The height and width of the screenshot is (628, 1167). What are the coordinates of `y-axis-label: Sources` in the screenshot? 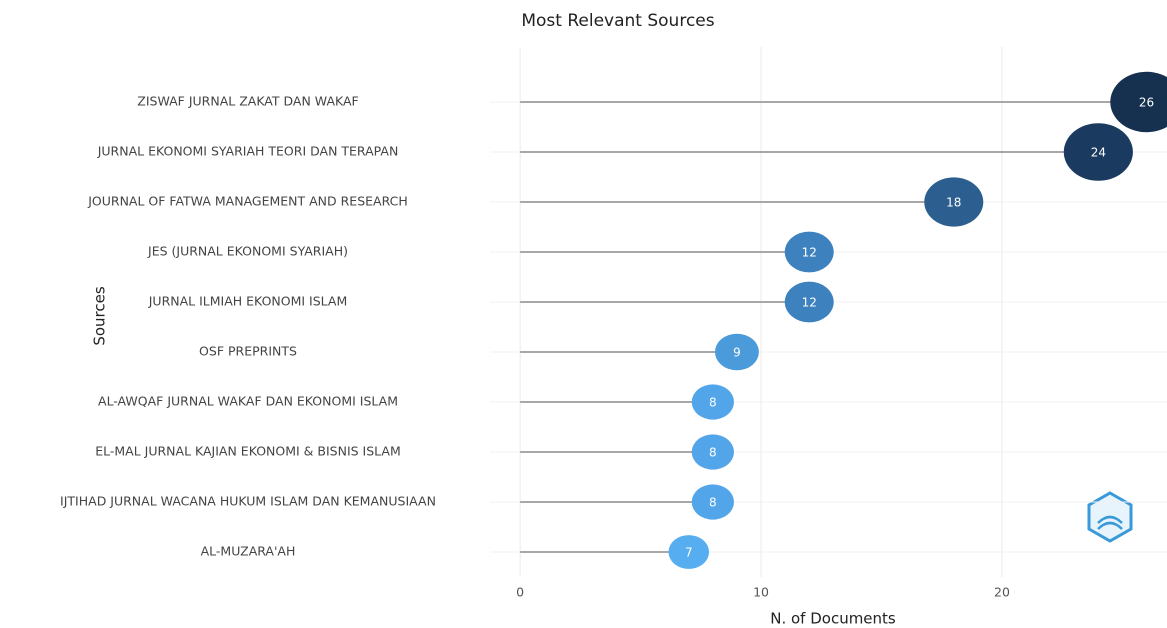 It's located at (100, 316).